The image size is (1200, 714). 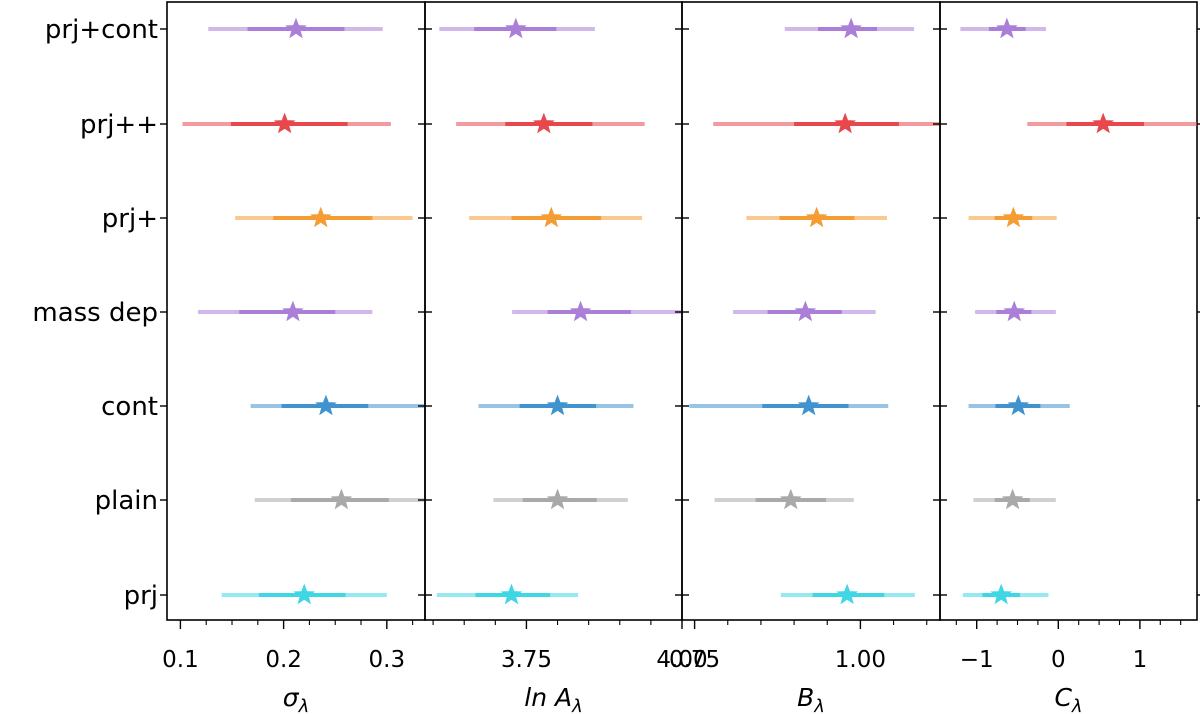 What do you see at coordinates (1058, 660) in the screenshot?
I see `panel-C-tick-label-1: 0` at bounding box center [1058, 660].